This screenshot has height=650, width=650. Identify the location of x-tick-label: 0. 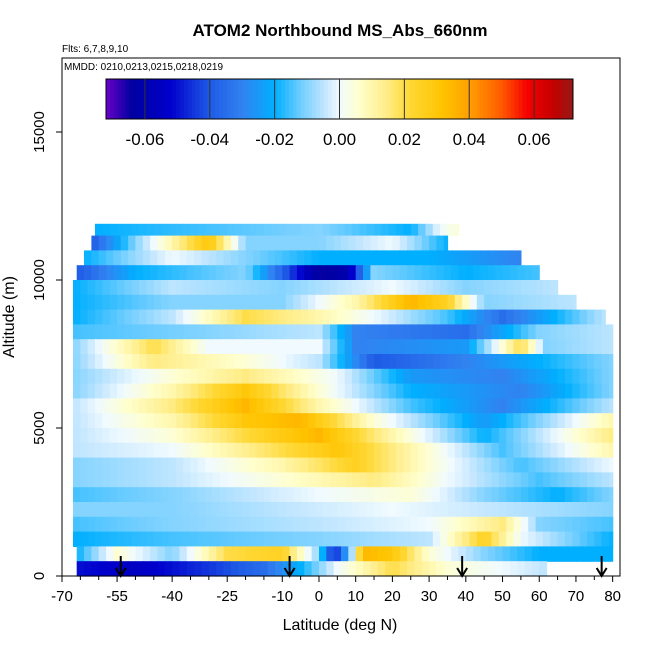
(319, 596).